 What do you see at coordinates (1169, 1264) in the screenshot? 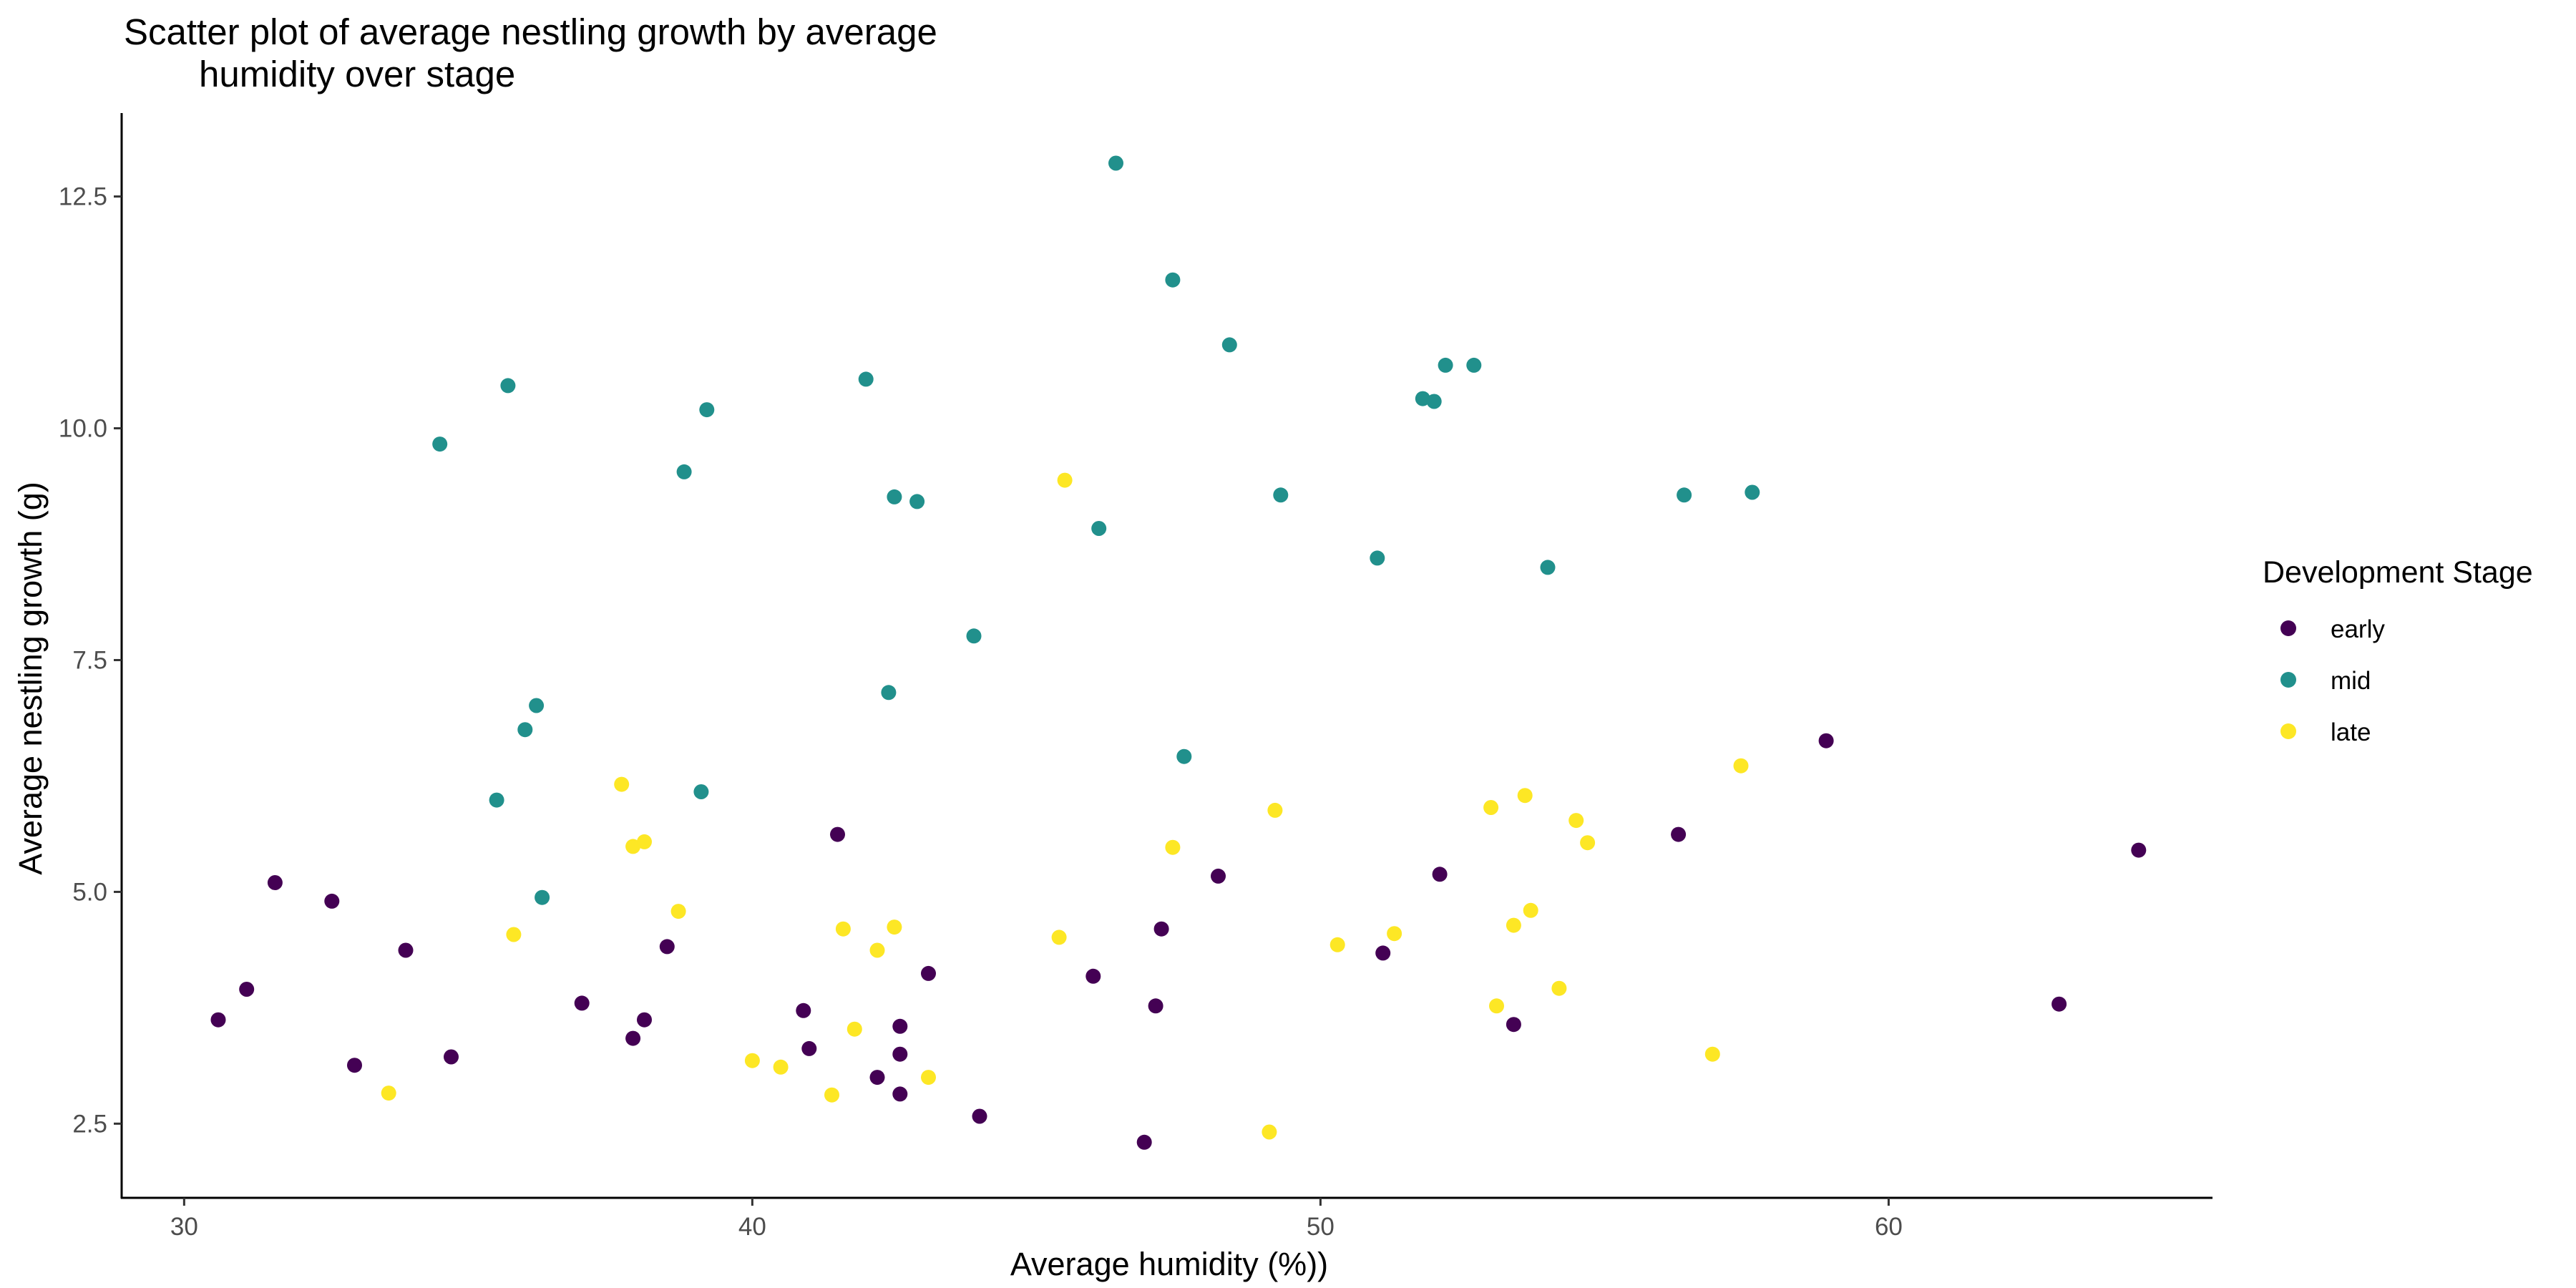
I see `x-axis-label: Average humidity (%))` at bounding box center [1169, 1264].